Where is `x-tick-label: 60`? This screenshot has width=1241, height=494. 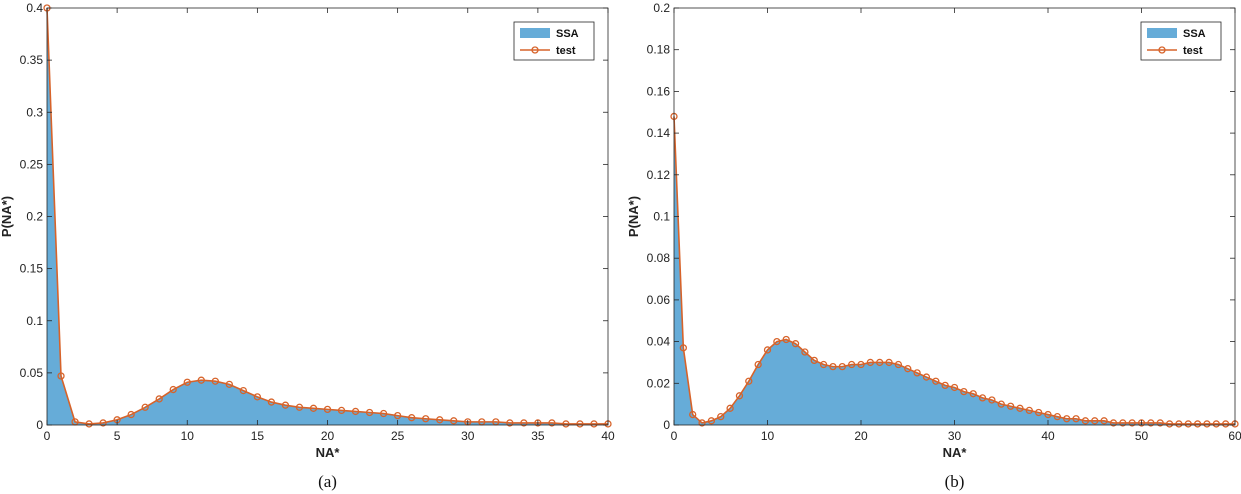 x-tick-label: 60 is located at coordinates (1234, 436).